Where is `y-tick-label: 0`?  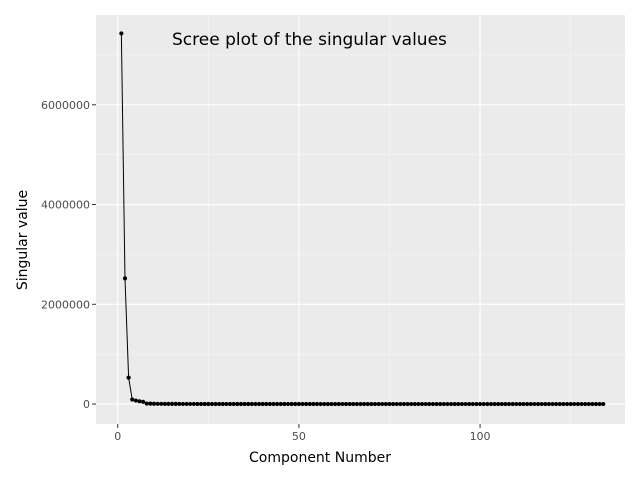 y-tick-label: 0 is located at coordinates (86, 404).